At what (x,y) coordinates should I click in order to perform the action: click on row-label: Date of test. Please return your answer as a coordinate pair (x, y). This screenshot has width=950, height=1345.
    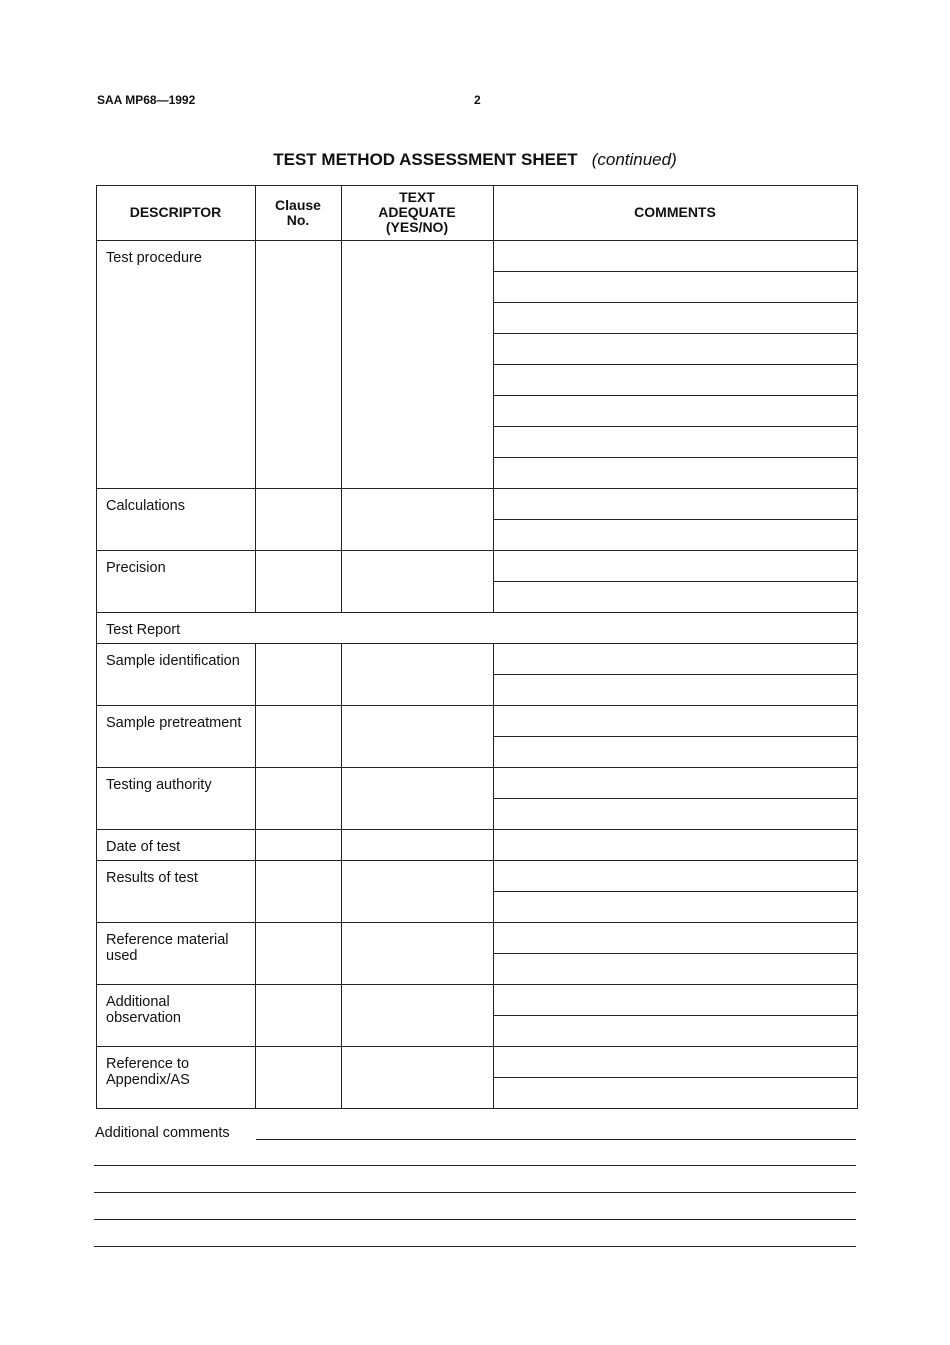
    Looking at the image, I should click on (143, 847).